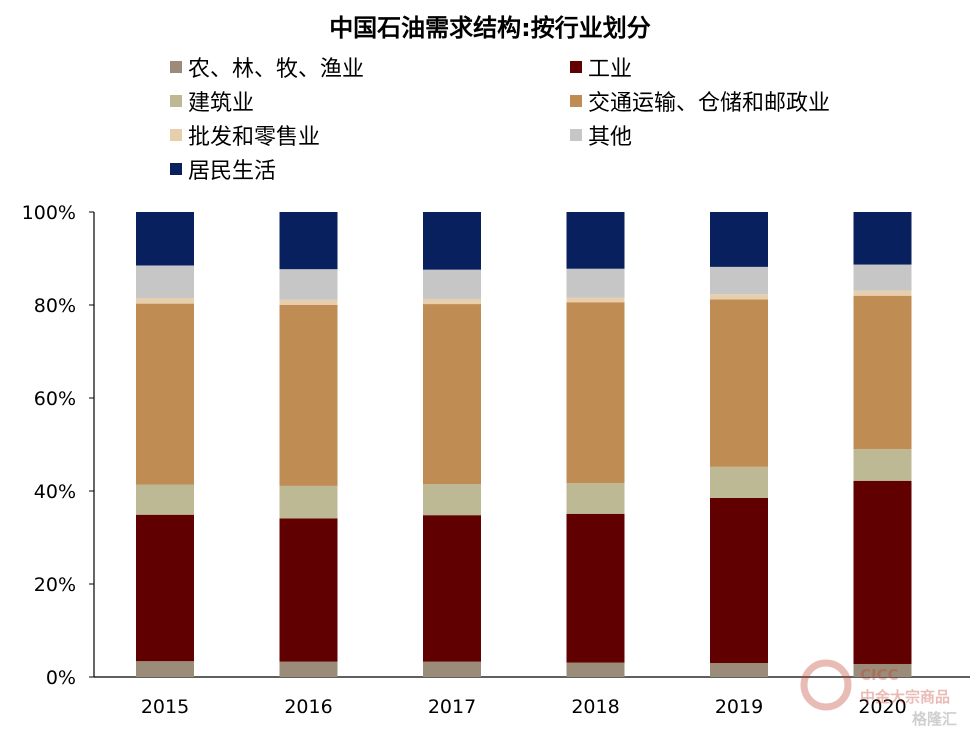 This screenshot has height=732, width=980. What do you see at coordinates (739, 707) in the screenshot?
I see `x-tick-label: 2019` at bounding box center [739, 707].